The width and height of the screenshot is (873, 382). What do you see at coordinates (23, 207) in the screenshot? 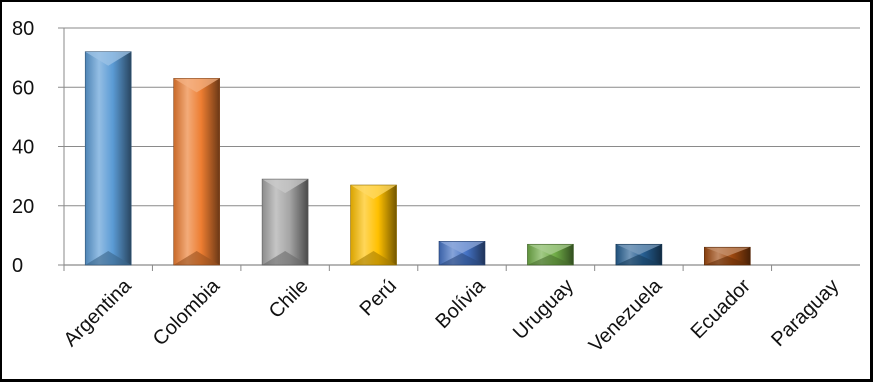
I see `y-tick-label: 20` at bounding box center [23, 207].